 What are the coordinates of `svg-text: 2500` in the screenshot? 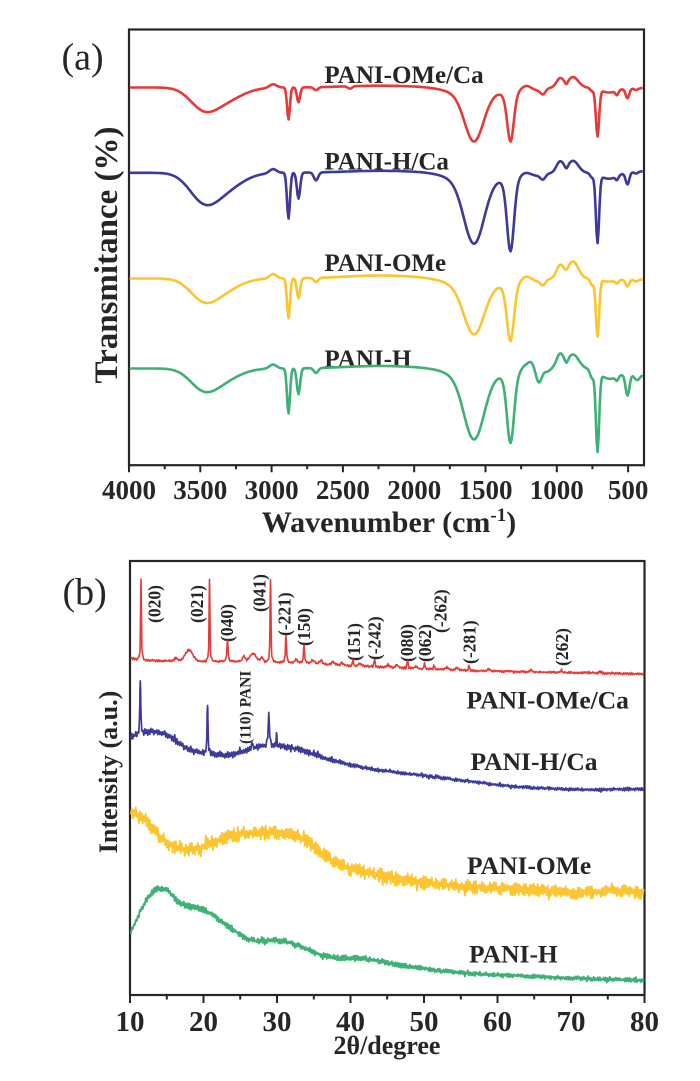 It's located at (343, 490).